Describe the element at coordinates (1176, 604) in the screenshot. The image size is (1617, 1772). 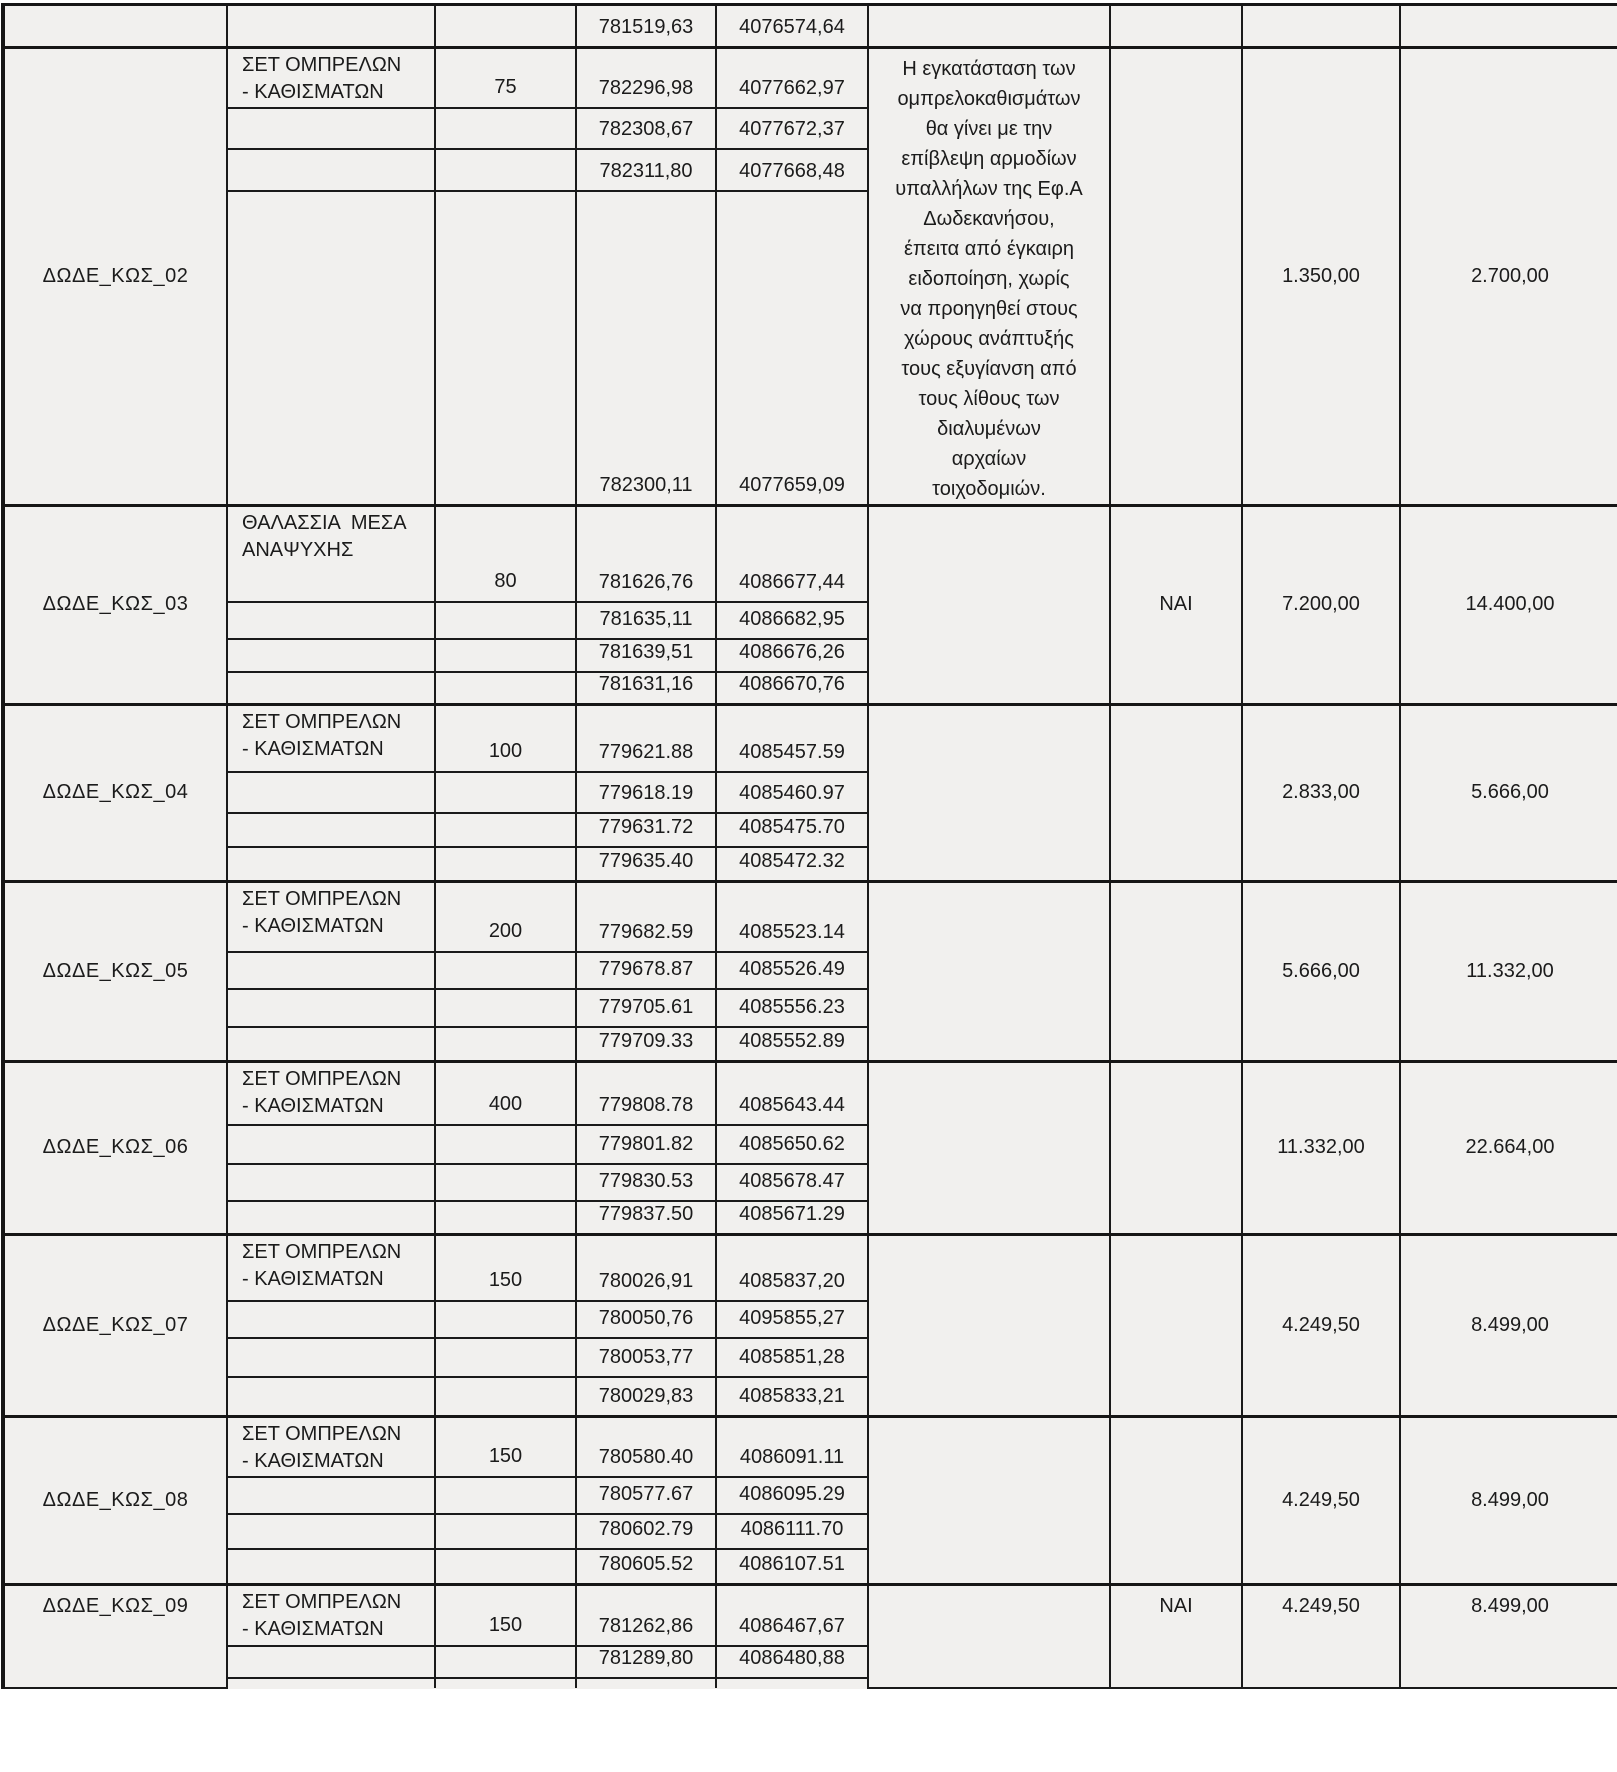
I see `approval-cell: ΝΑΙ` at that location.